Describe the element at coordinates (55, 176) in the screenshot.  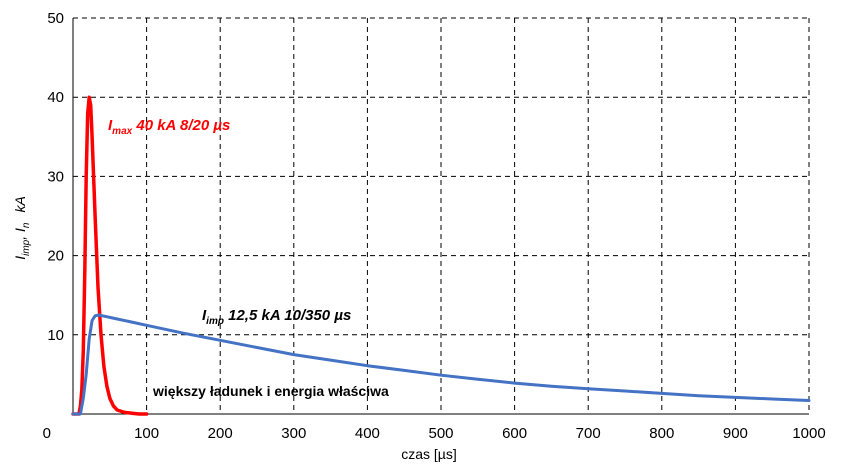
I see `y-tick-label: 30` at that location.